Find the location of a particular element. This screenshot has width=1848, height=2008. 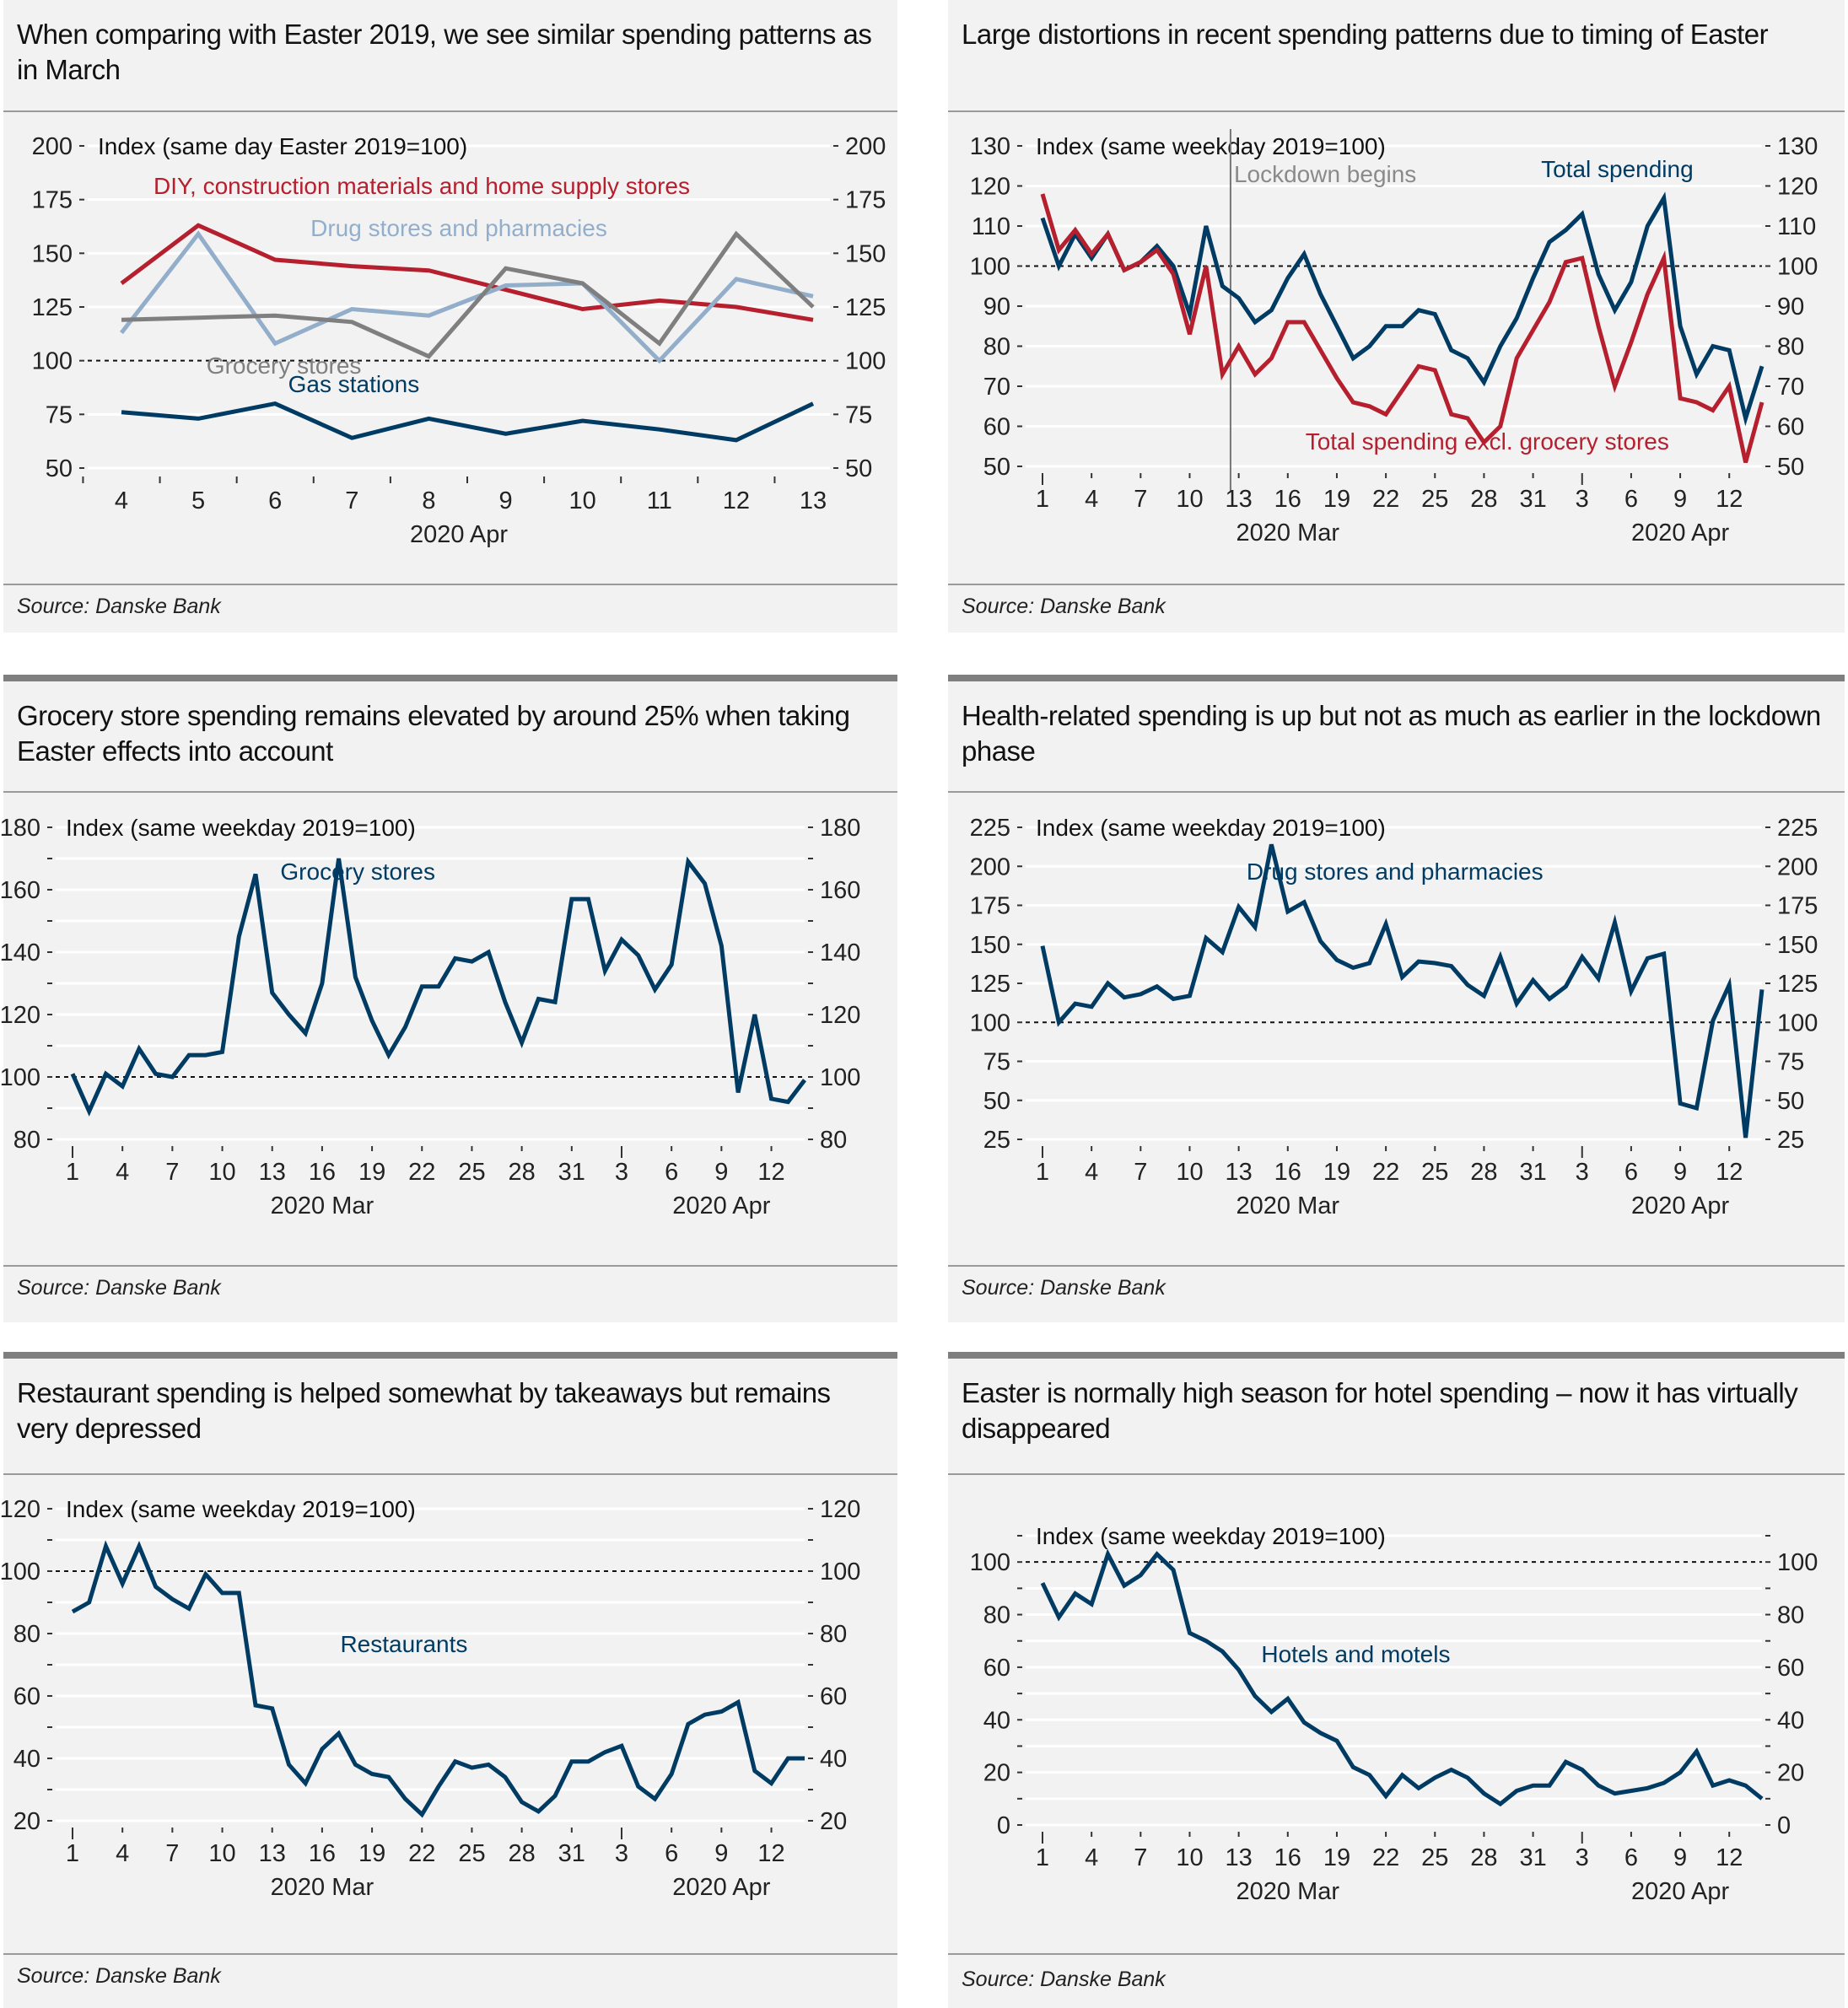

series-line-gas-stations is located at coordinates (467, 422).